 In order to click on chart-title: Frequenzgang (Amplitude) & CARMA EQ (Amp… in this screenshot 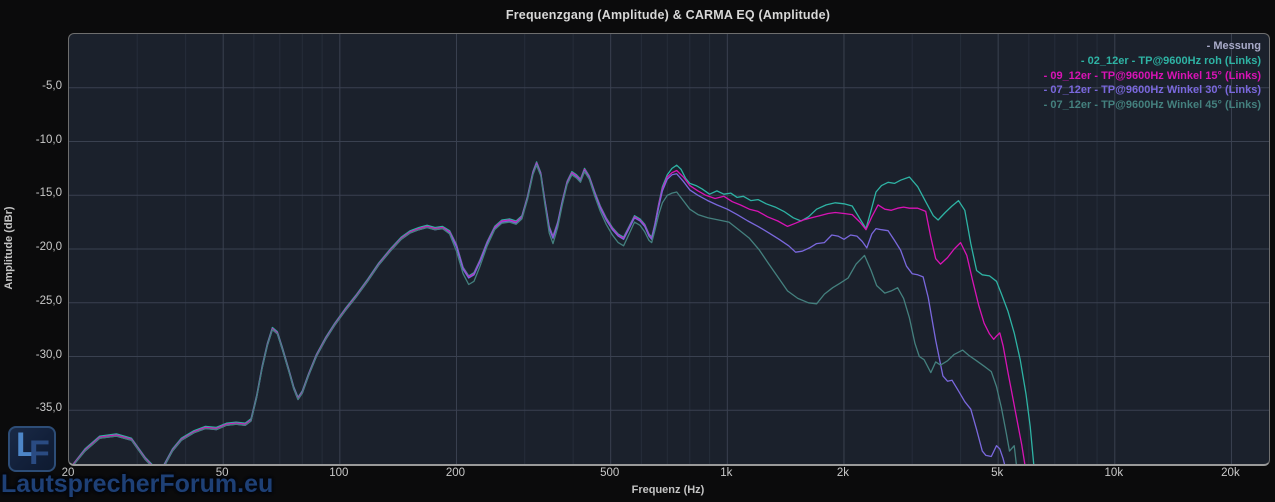, I will do `click(668, 15)`.